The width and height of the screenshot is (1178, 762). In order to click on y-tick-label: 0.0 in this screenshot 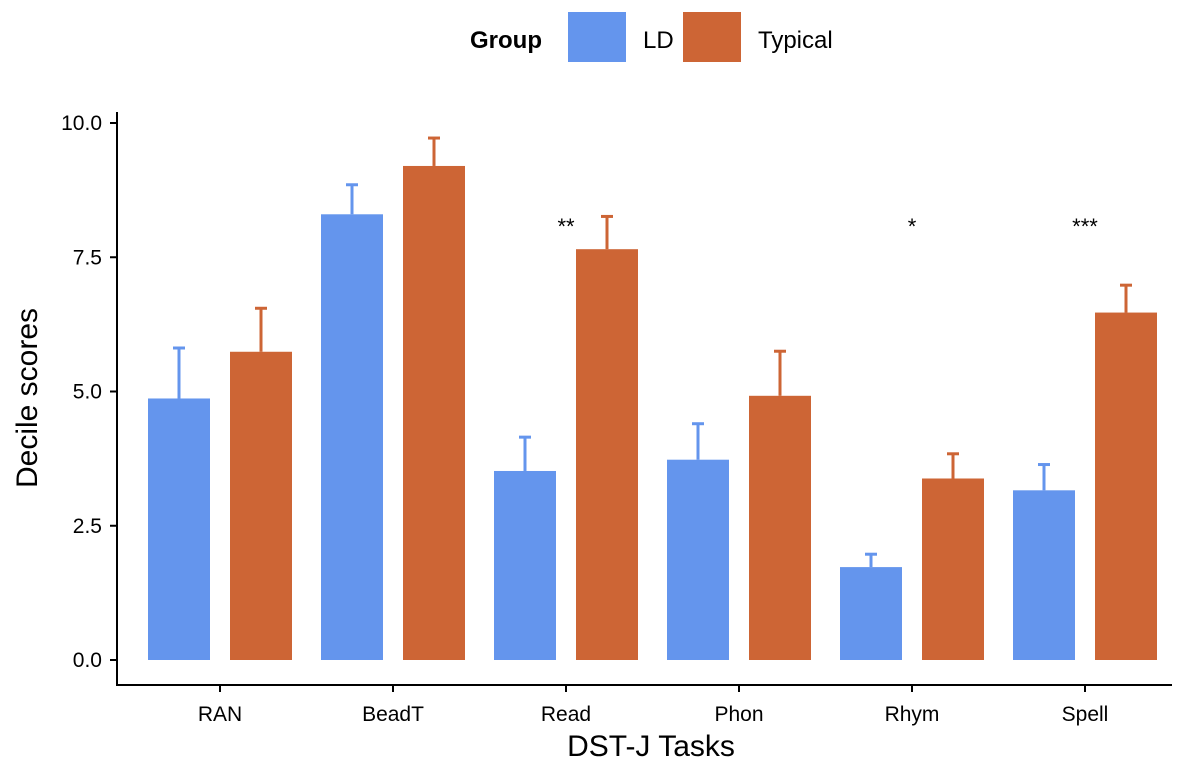, I will do `click(87, 660)`.